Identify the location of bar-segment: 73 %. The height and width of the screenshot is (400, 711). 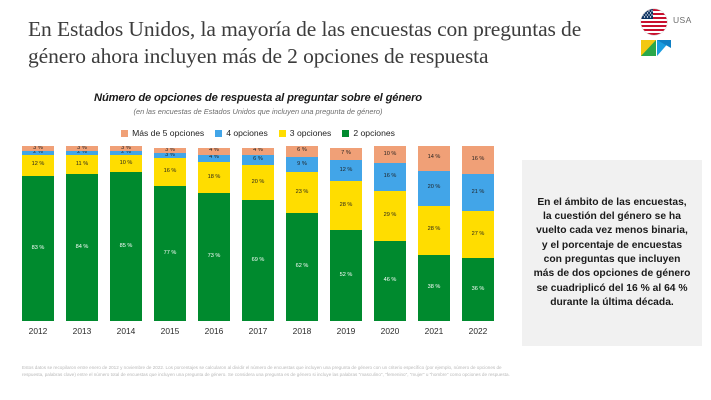
(214, 257).